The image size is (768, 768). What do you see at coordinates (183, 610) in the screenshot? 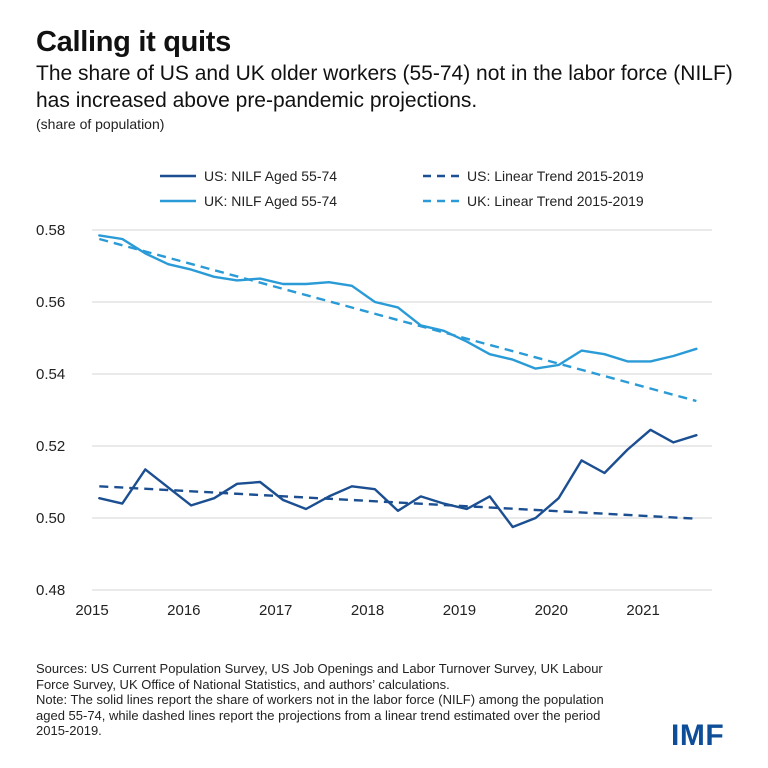
I see `x-tick-label: 2016` at bounding box center [183, 610].